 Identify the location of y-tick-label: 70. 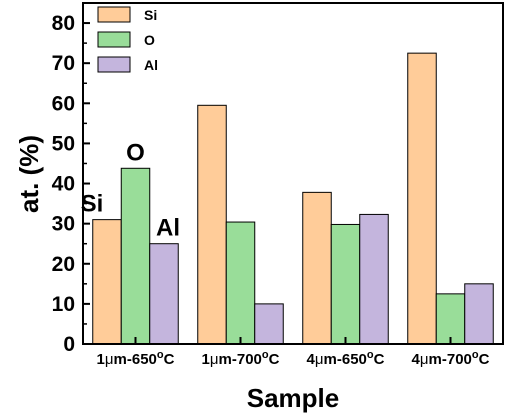
(63, 63).